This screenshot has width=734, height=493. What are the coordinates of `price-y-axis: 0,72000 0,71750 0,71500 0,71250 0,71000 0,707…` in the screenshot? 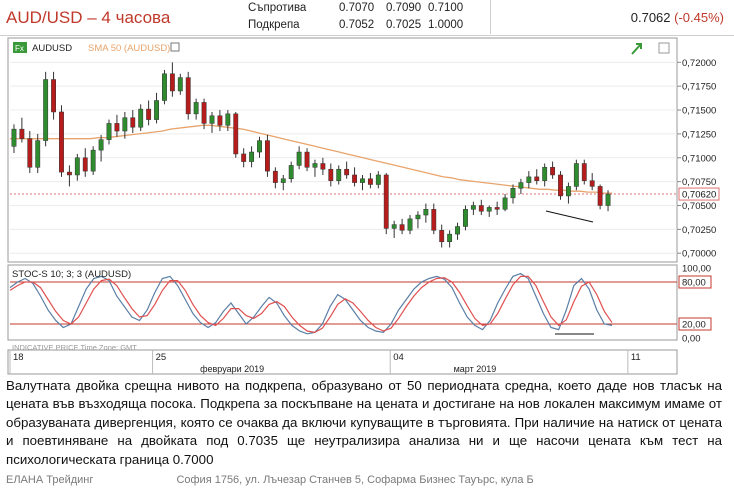 It's located at (696, 159).